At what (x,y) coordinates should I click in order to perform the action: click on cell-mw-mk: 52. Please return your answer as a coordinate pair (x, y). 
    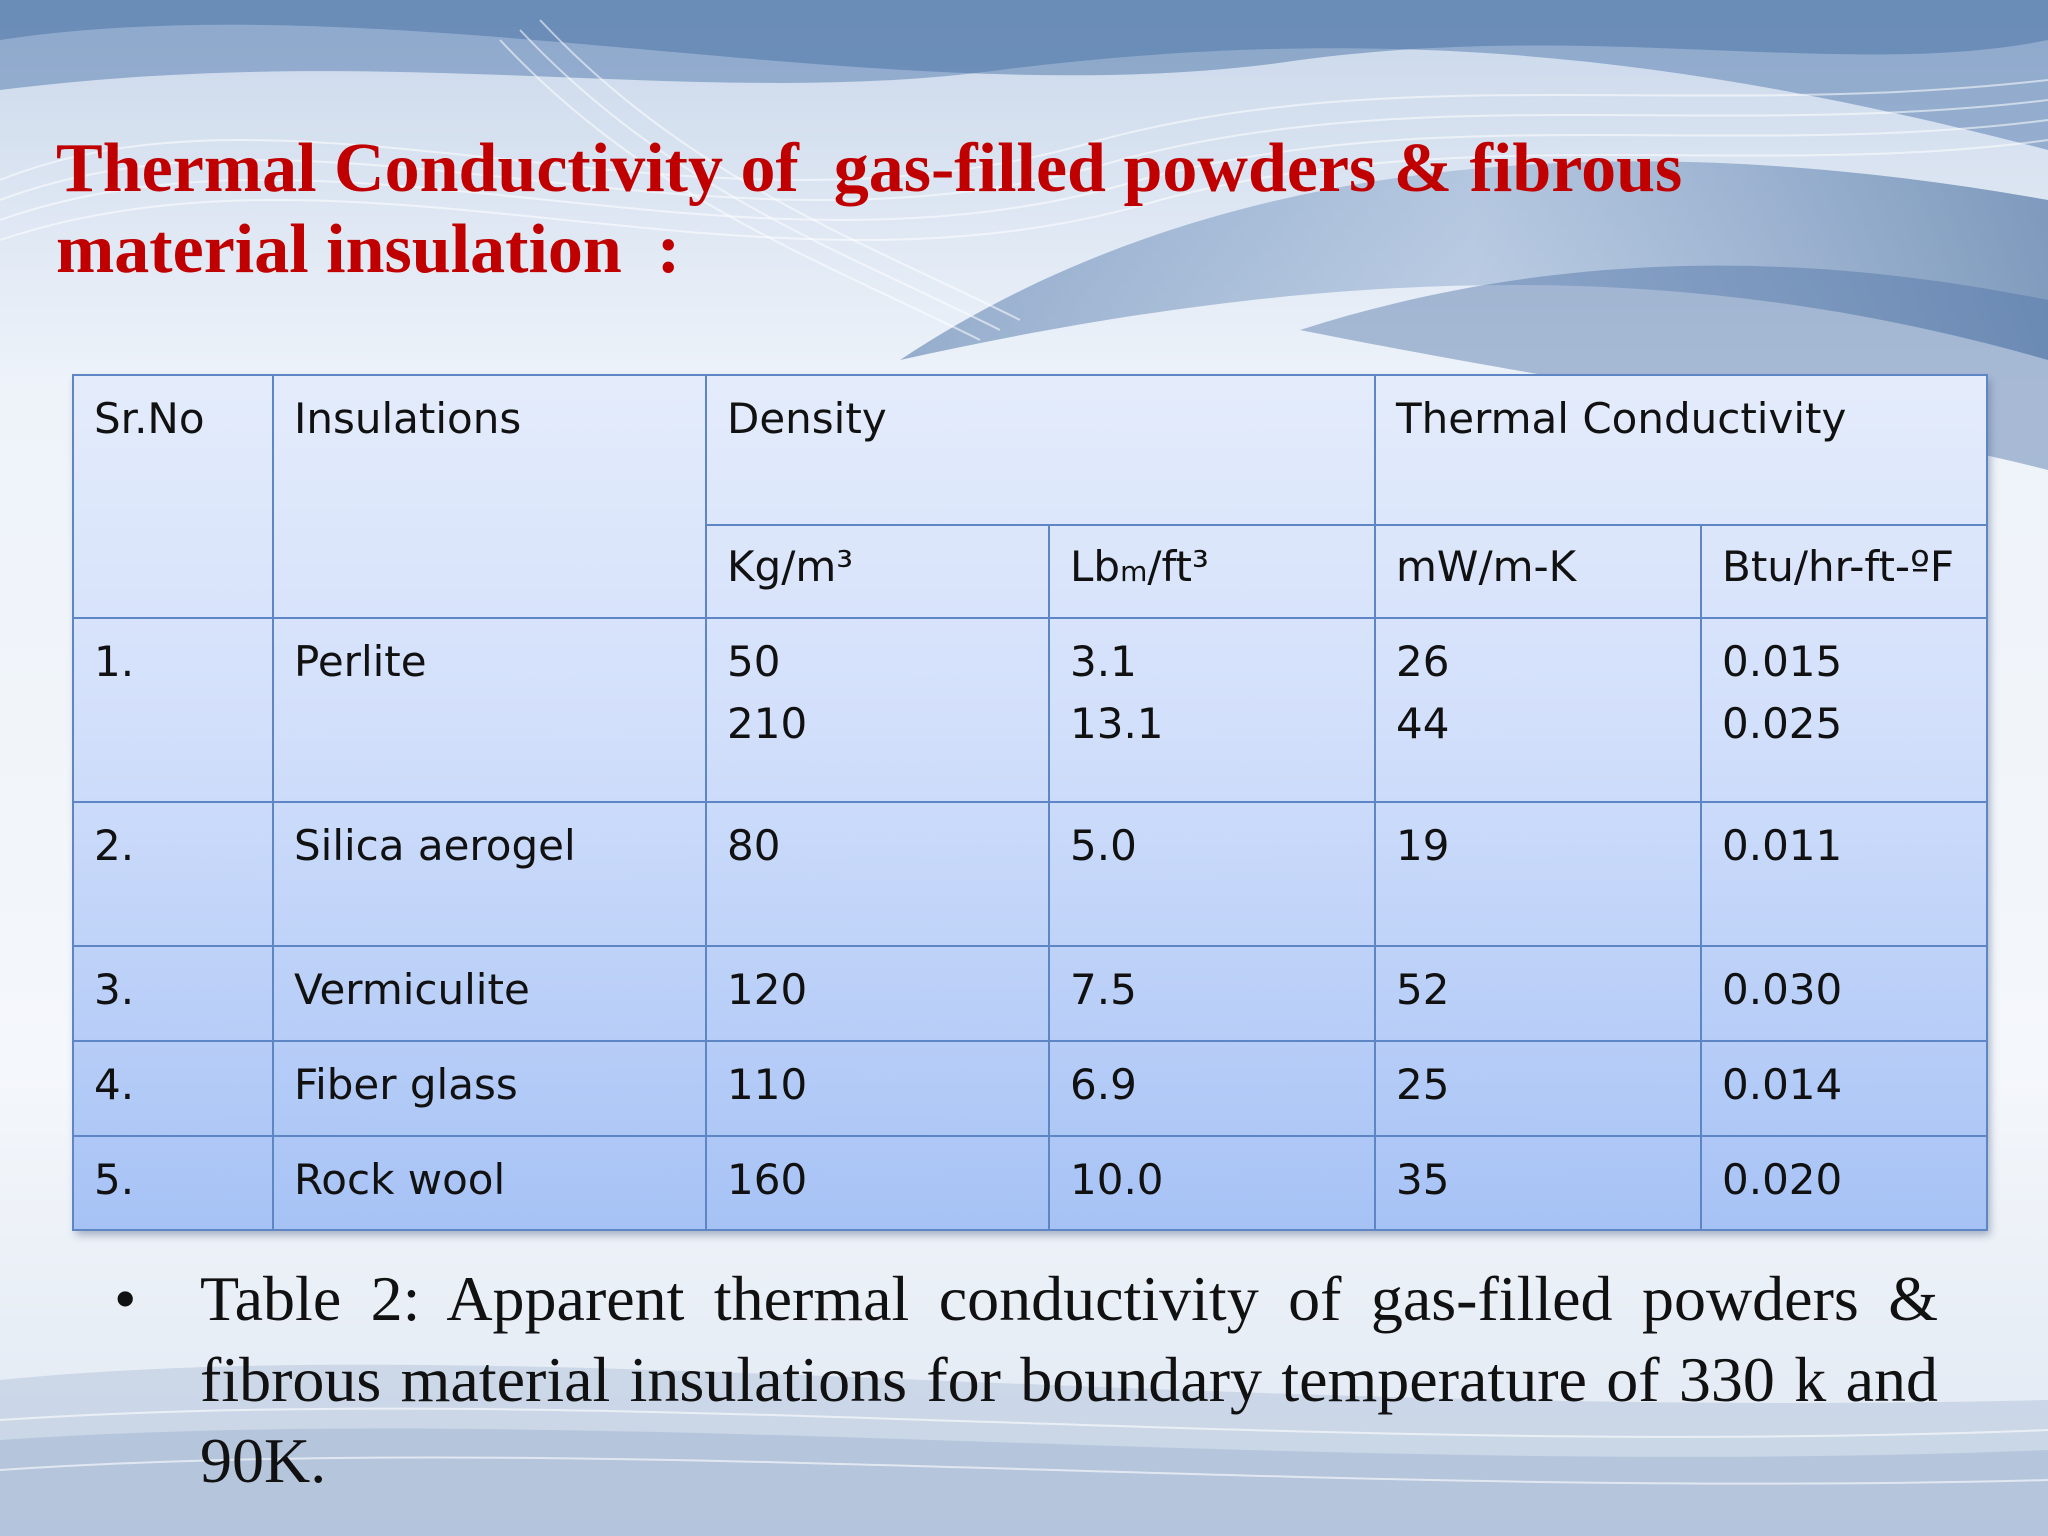
    Looking at the image, I should click on (1538, 993).